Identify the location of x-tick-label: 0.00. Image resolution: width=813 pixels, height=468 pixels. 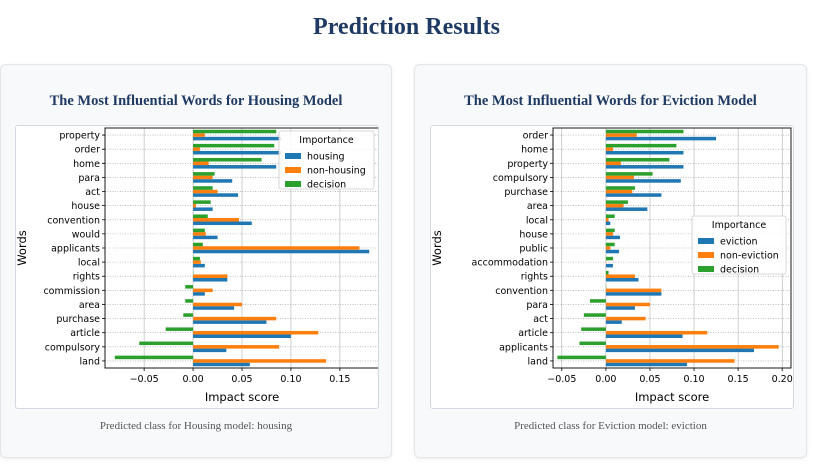
(605, 379).